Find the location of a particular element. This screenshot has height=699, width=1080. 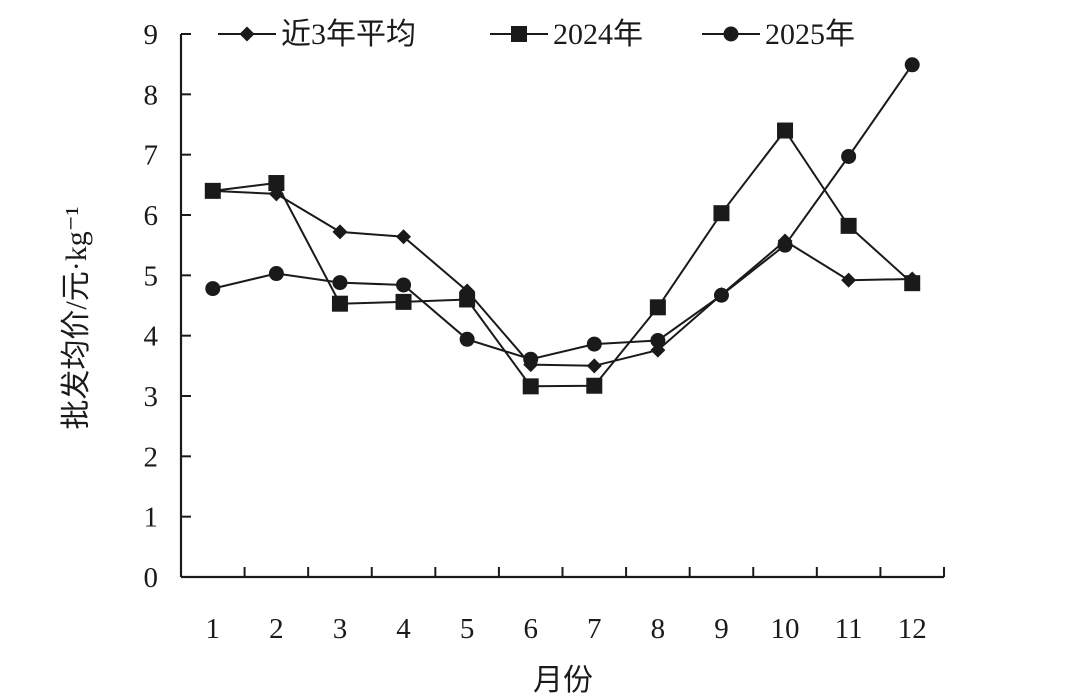

y-axis-title: 批发均价/元·kg⁻¹ is located at coordinates (76, 317).